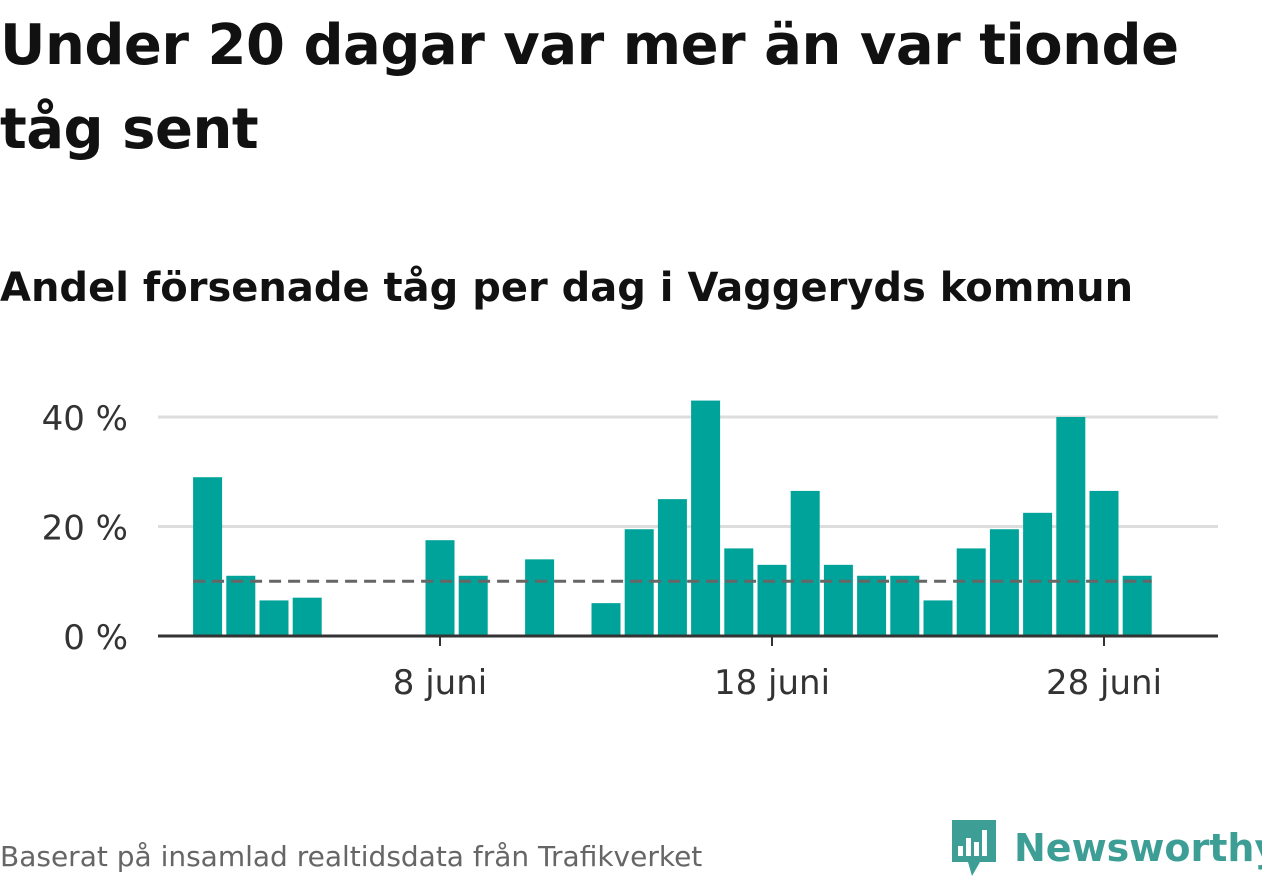  I want to click on x-tick-label: 28 juni, so click(1104, 683).